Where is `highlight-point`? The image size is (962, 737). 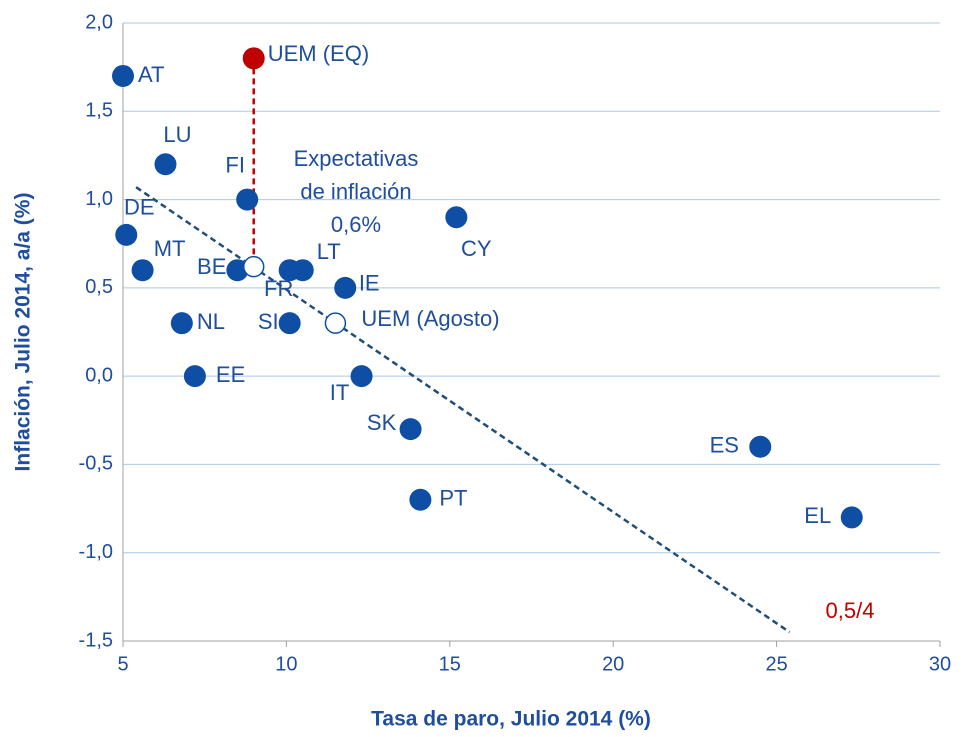
highlight-point is located at coordinates (253, 58).